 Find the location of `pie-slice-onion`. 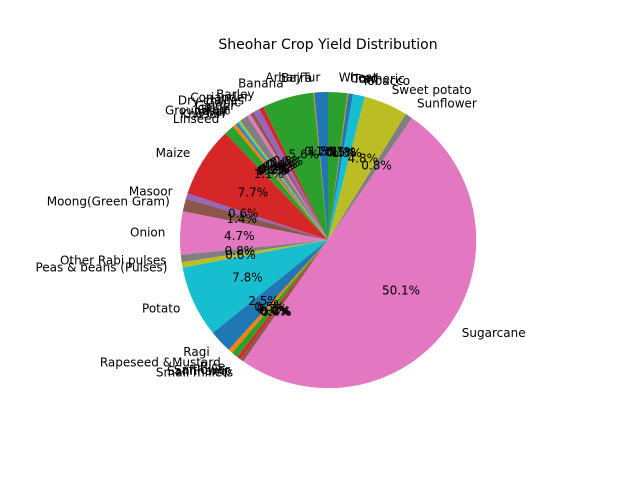

pie-slice-onion is located at coordinates (254, 233).